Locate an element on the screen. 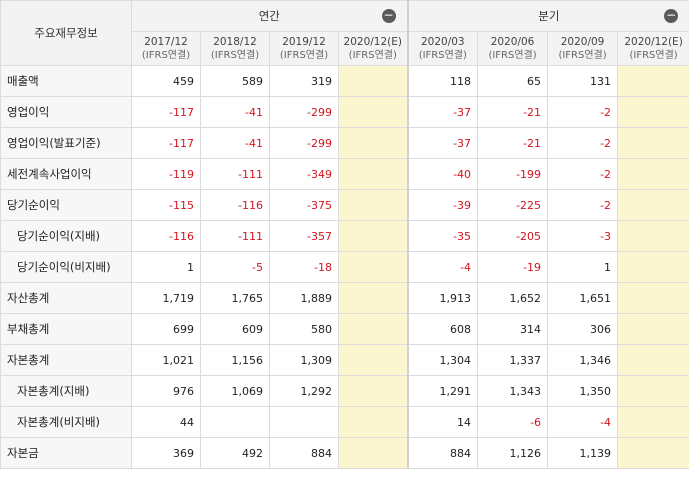  value-cell: 1,126 is located at coordinates (513, 453).